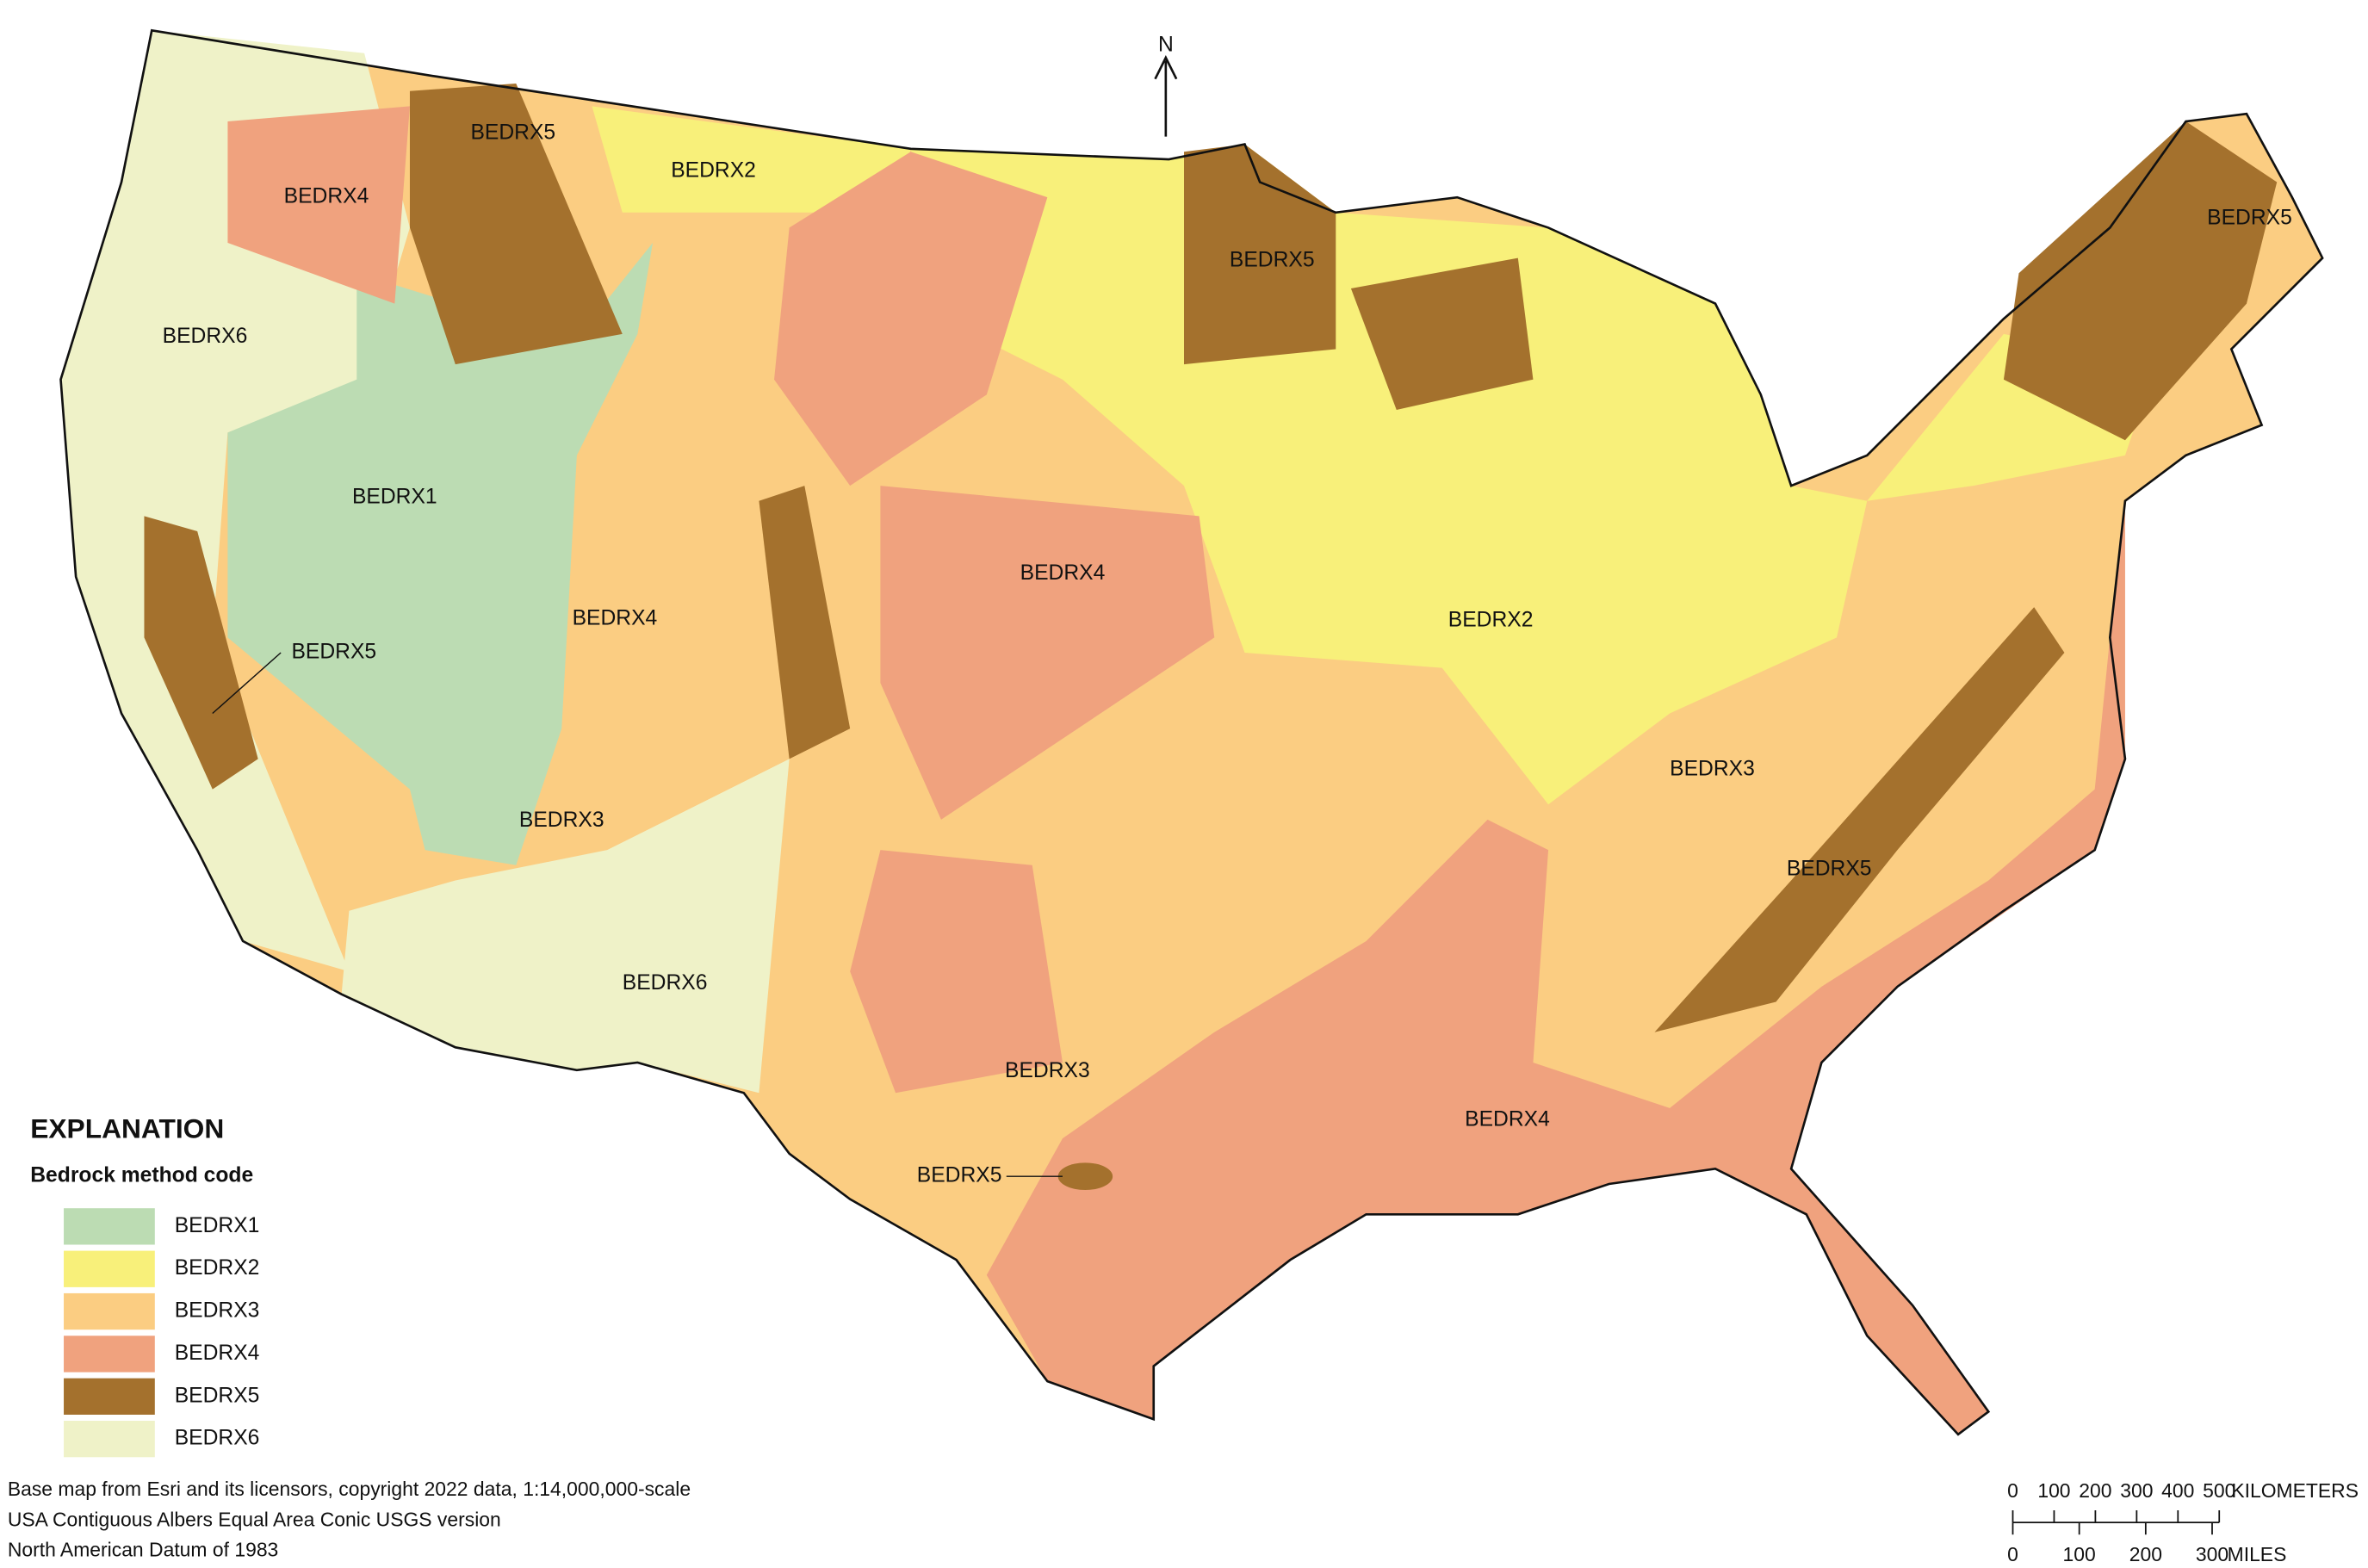  Describe the element at coordinates (2295, 1490) in the screenshot. I see `scale-unit: KILOMETERS` at that location.